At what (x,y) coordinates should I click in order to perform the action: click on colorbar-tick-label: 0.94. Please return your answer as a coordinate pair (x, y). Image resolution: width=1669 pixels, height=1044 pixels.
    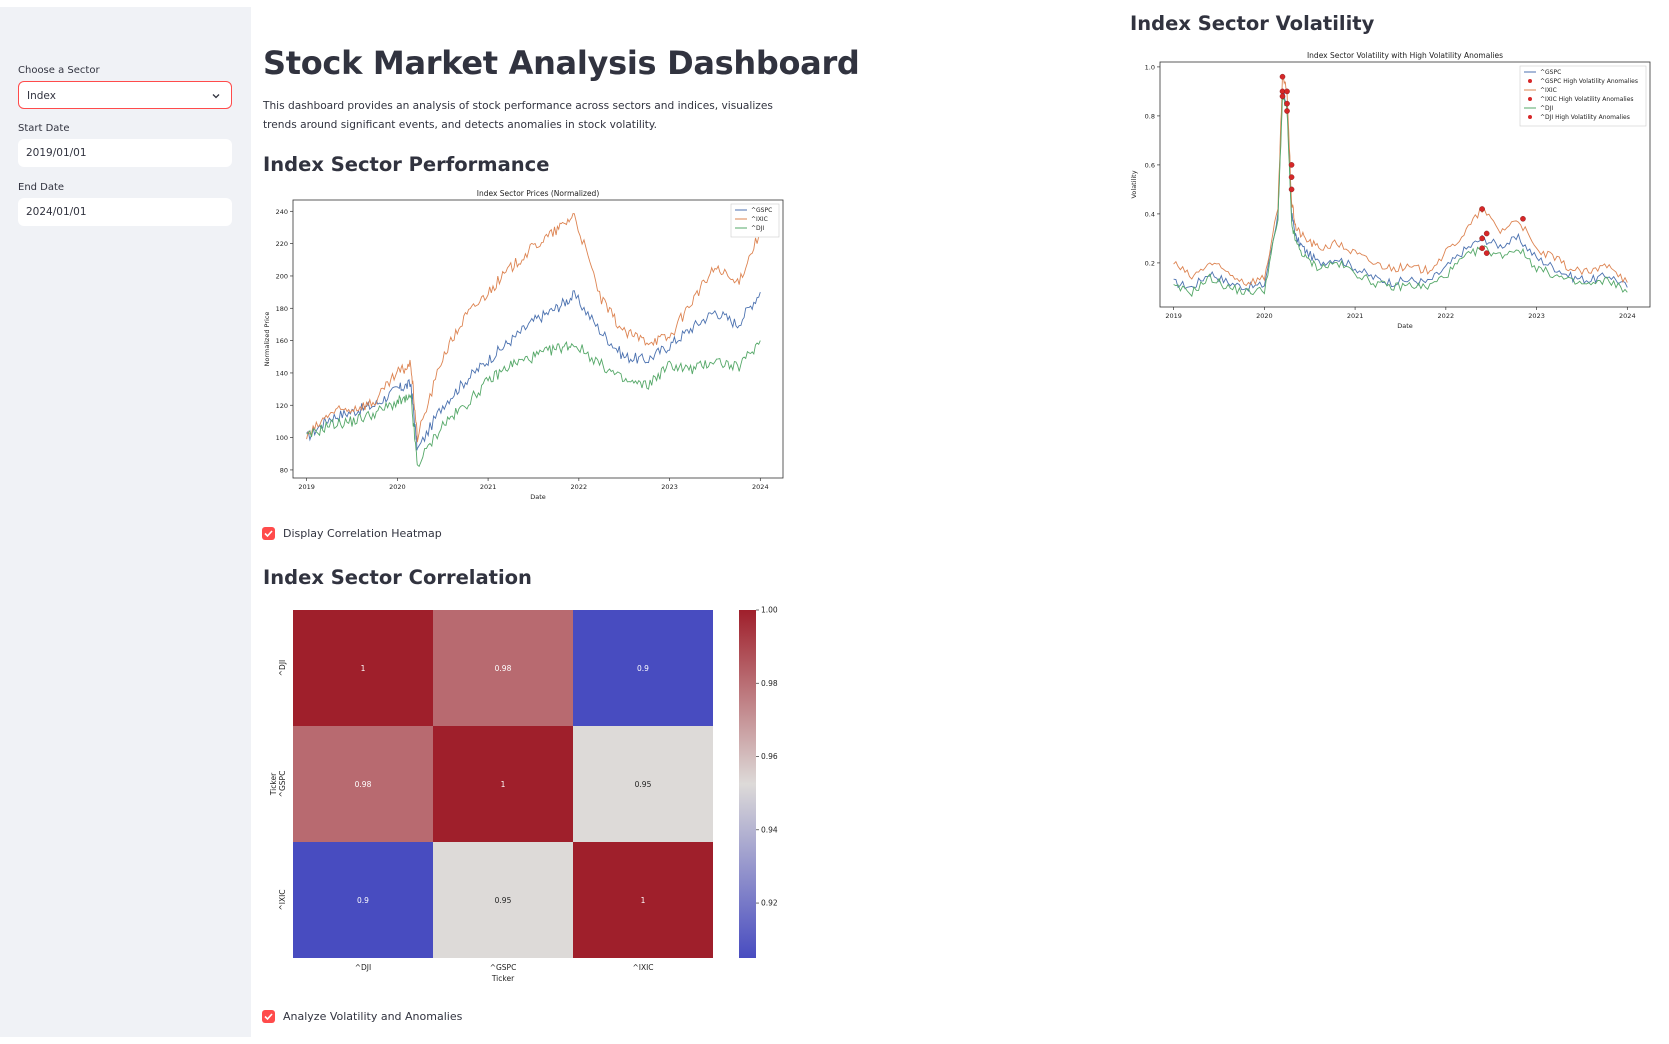
    Looking at the image, I should click on (769, 829).